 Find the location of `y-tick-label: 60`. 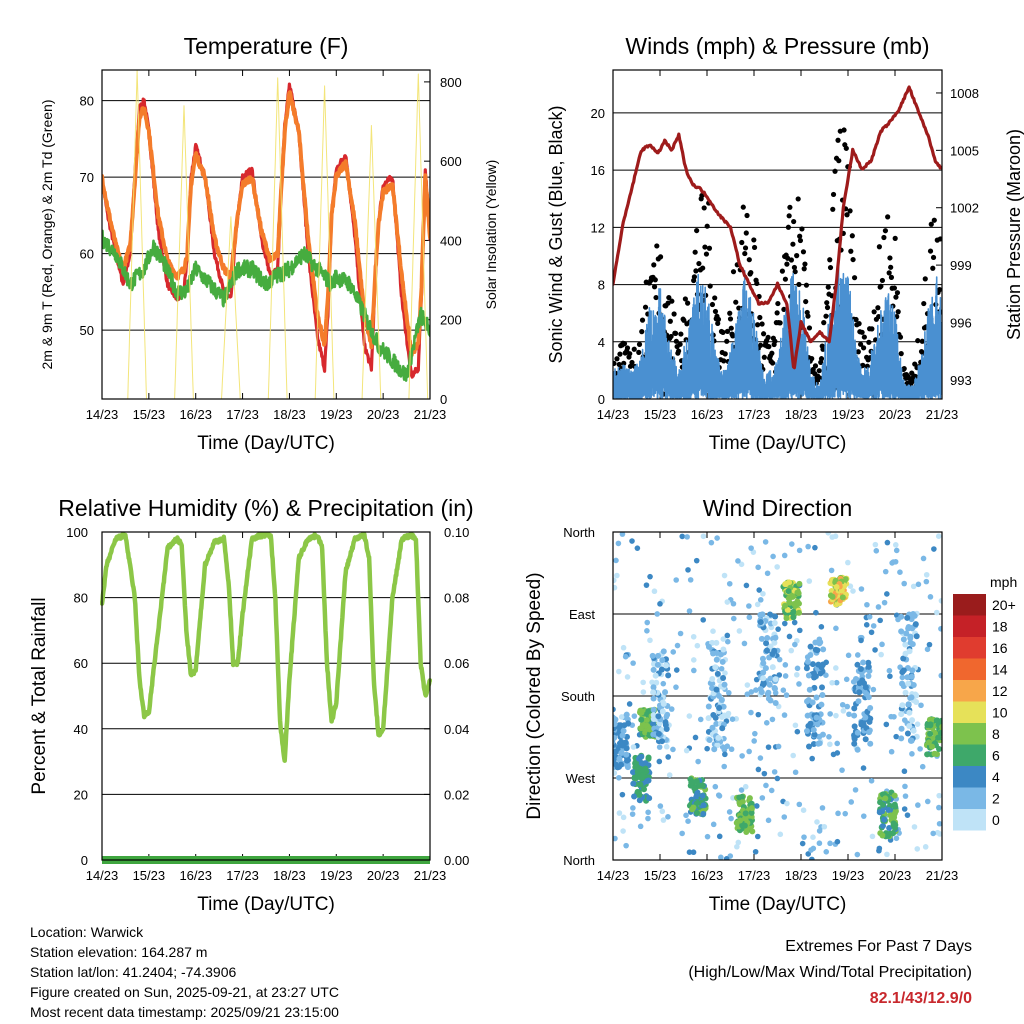

y-tick-label: 60 is located at coordinates (87, 254).